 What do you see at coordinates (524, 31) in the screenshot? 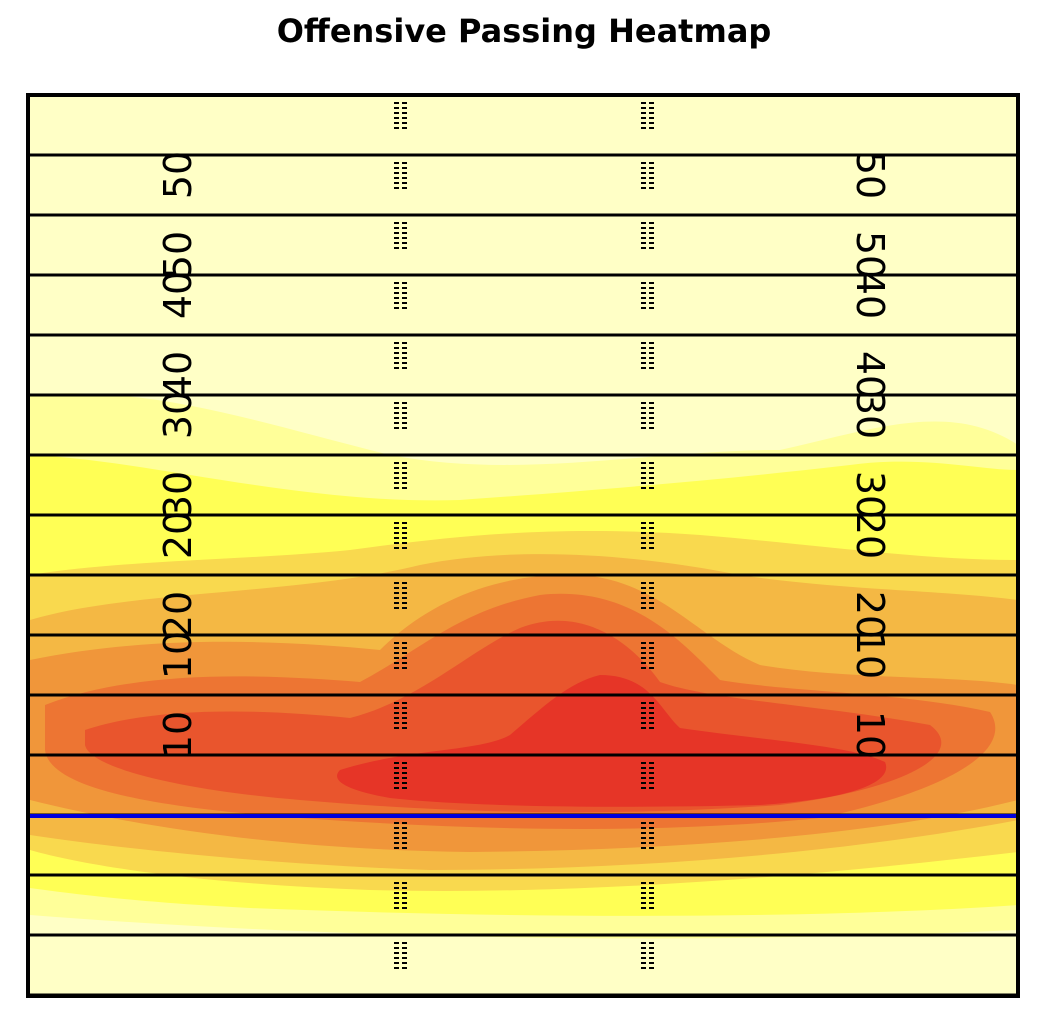
I see `chart-title: Offensive Passing Heatmap` at bounding box center [524, 31].